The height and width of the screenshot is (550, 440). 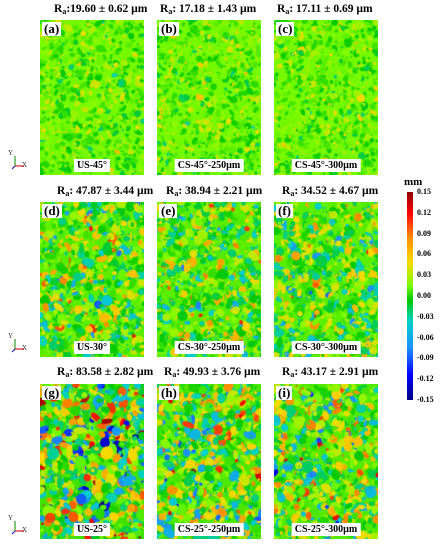 What do you see at coordinates (92, 165) in the screenshot?
I see `sample-label-a: US-45°` at bounding box center [92, 165].